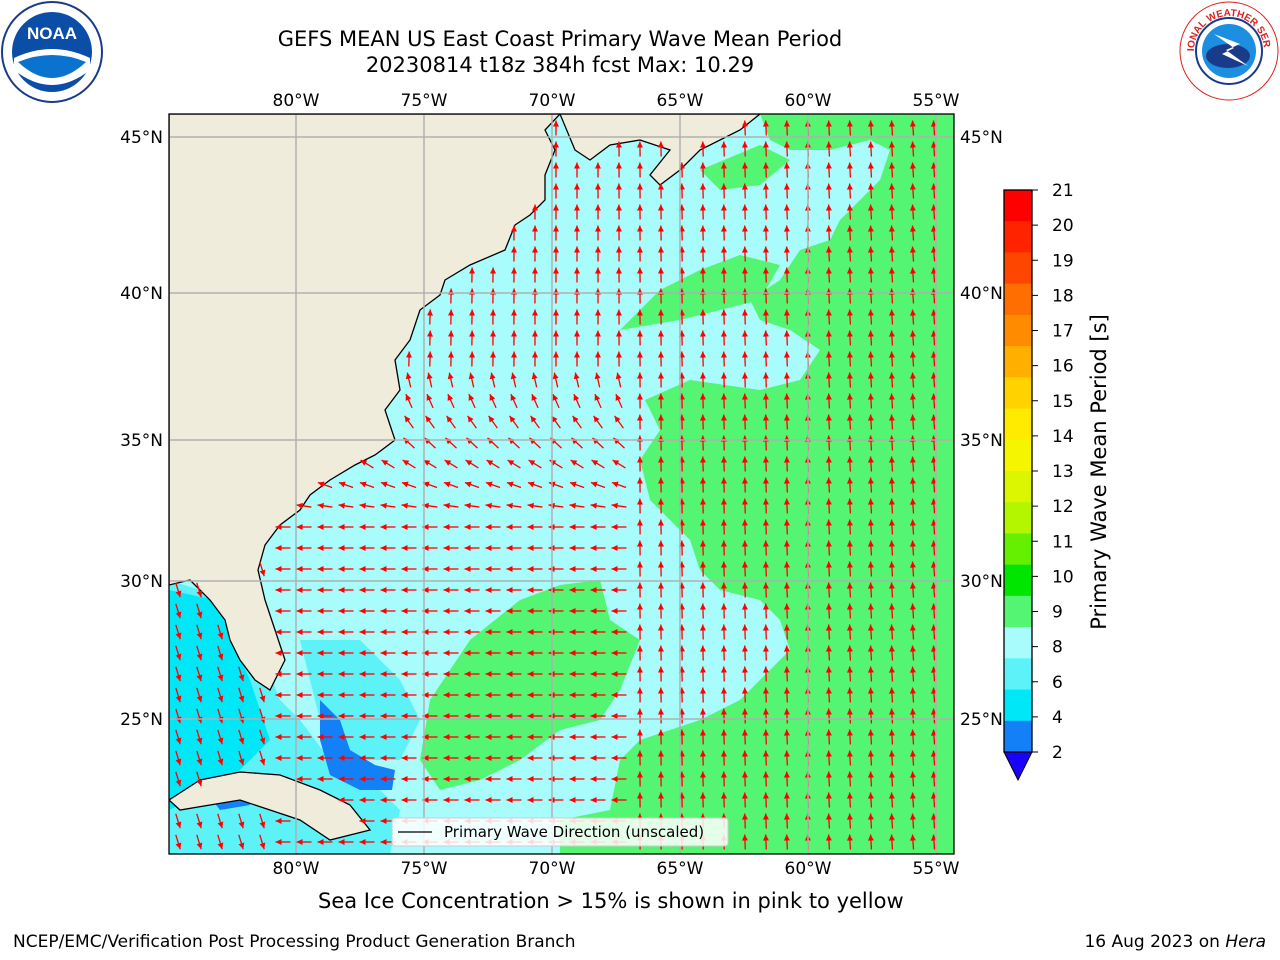 This screenshot has height=960, width=1280. Describe the element at coordinates (680, 101) in the screenshot. I see `lon-label-top: 65°W` at that location.